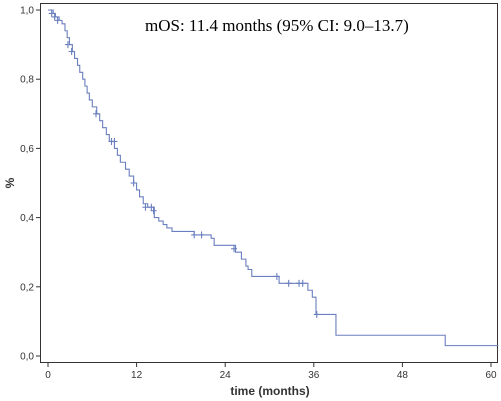  Describe the element at coordinates (27, 287) in the screenshot. I see `y-tick-label: 0,2` at that location.